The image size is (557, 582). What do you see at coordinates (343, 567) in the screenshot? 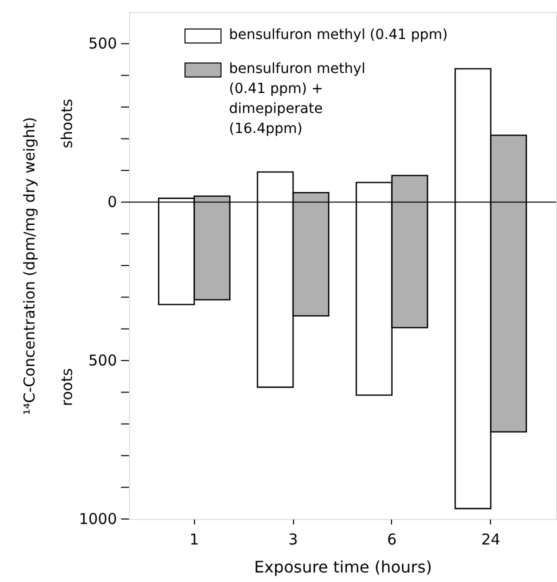
I see `x-axis-title: Exposure time (hours)` at bounding box center [343, 567].